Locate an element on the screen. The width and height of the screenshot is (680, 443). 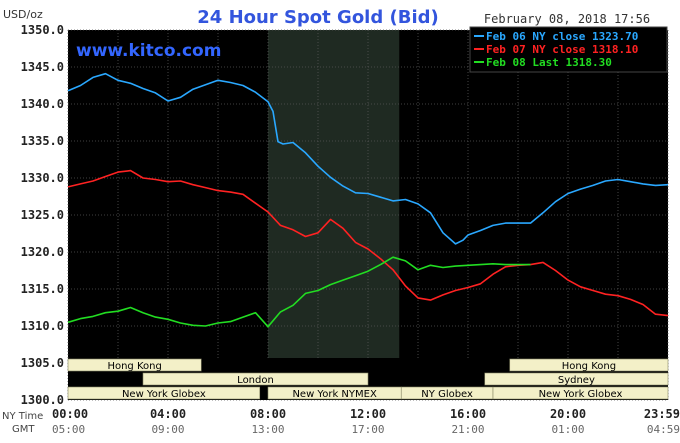
gmt-tick-label: 21:00 is located at coordinates (467, 429).